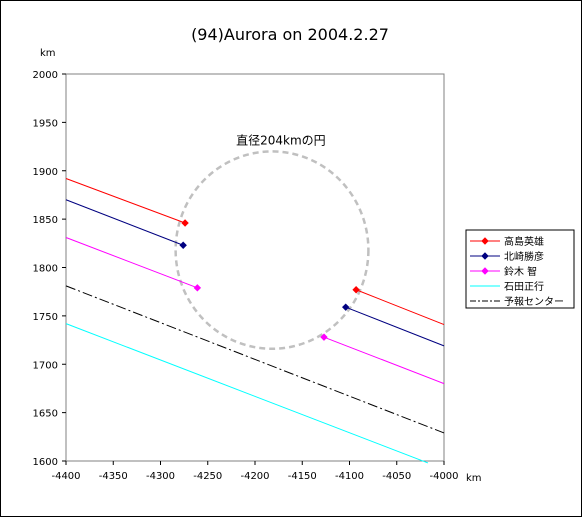 This screenshot has width=582, height=517. Describe the element at coordinates (443, 476) in the screenshot. I see `x-tick-label: -4000` at that location.